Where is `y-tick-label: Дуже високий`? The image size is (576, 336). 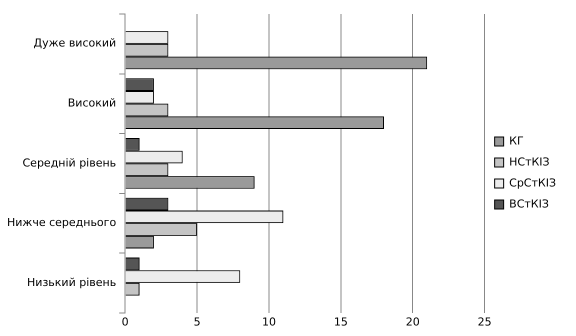
y-tick-label: Дуже високий is located at coordinates (75, 43).